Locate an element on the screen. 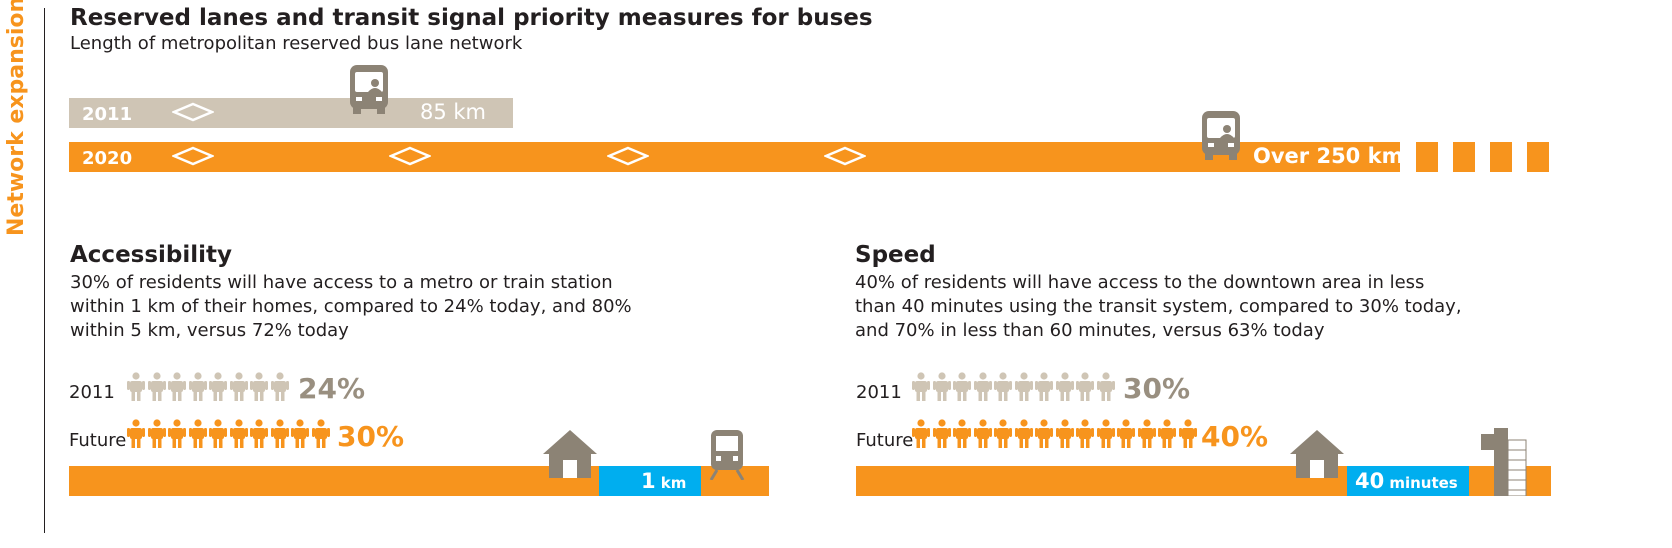 The height and width of the screenshot is (548, 1672). distance-label: 1 km is located at coordinates (663, 482).